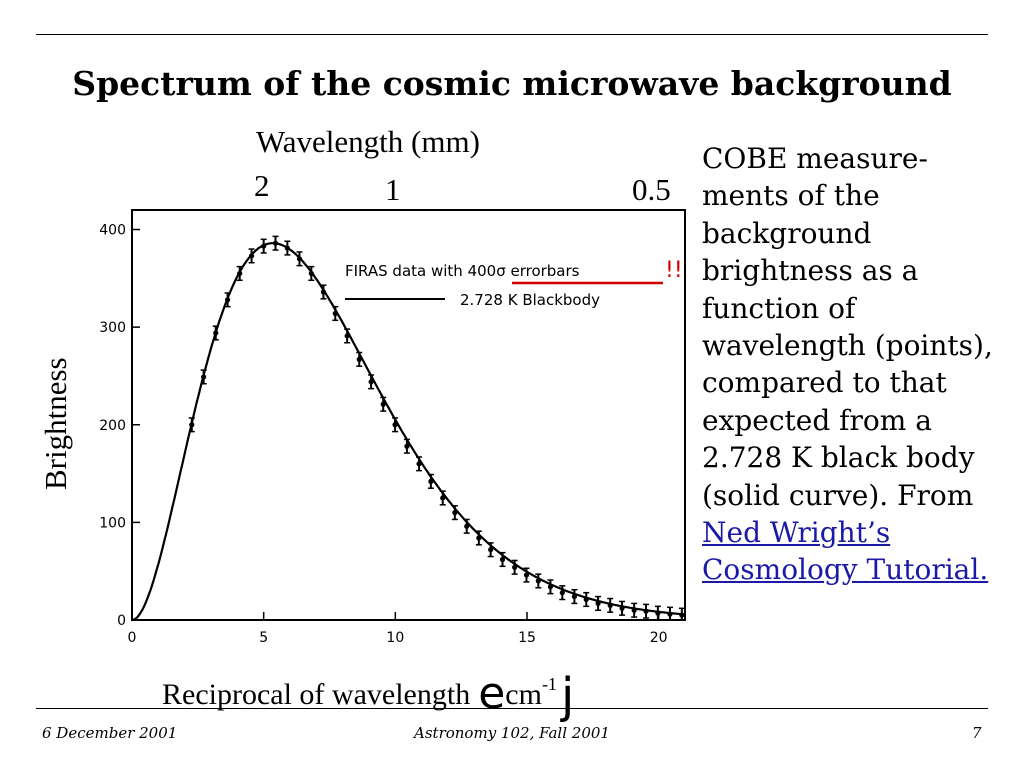  What do you see at coordinates (492, 693) in the screenshot?
I see `x-axis-unit-open: e` at bounding box center [492, 693].